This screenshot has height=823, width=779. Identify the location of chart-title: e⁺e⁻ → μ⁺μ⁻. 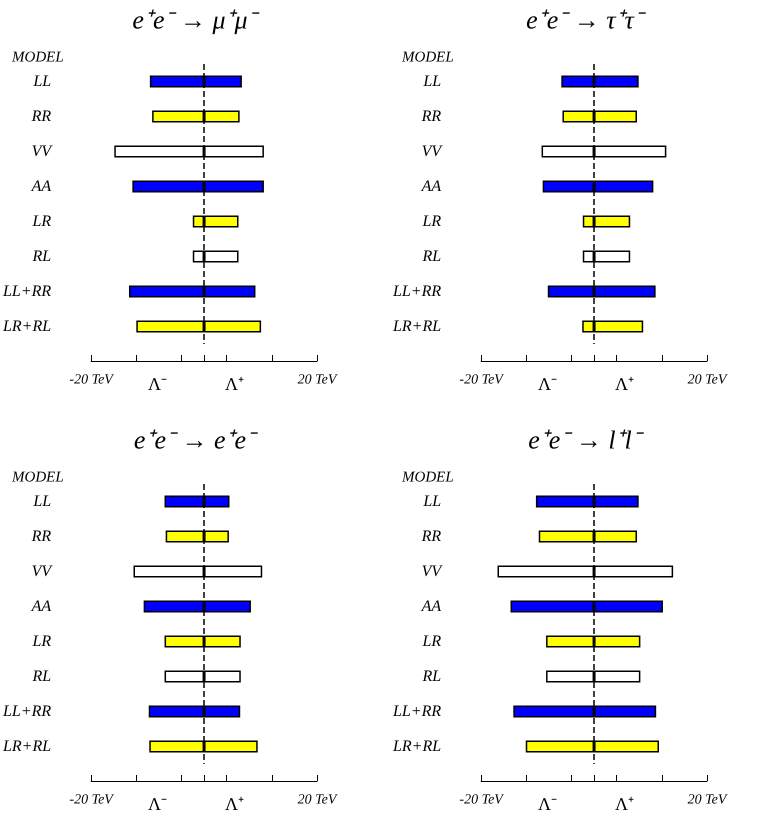
(196, 20).